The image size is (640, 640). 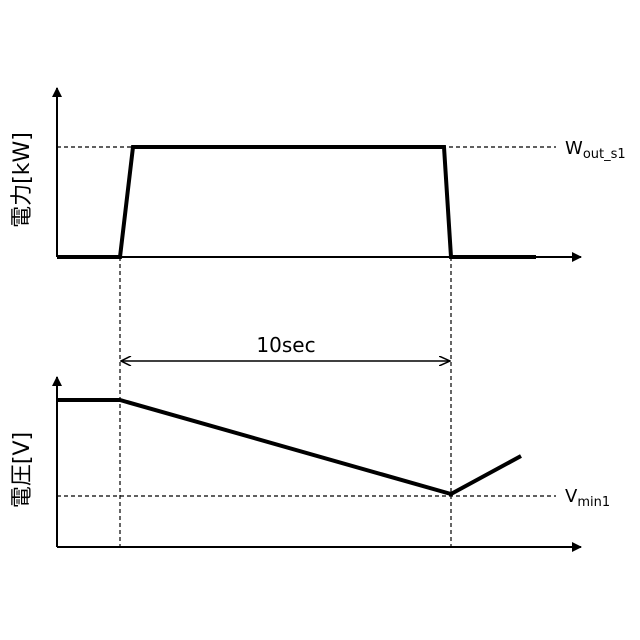 What do you see at coordinates (296, 202) in the screenshot?
I see `power-waveform` at bounding box center [296, 202].